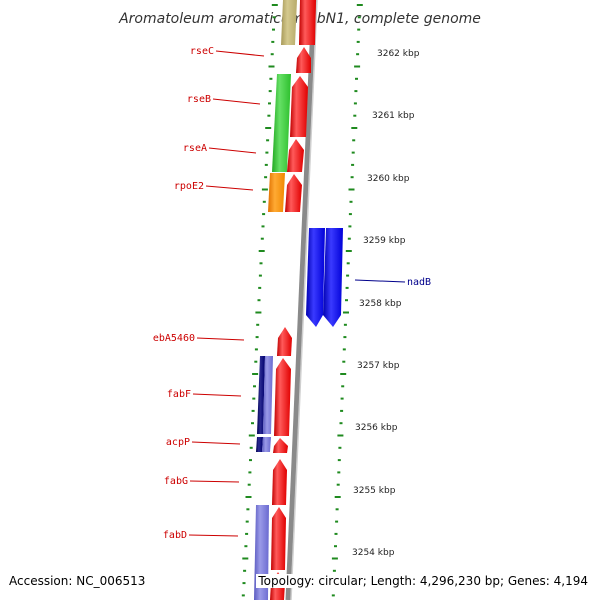 The image size is (600, 600). What do you see at coordinates (77, 581) in the screenshot?
I see `accession-text: Accession: NC_006513` at bounding box center [77, 581].